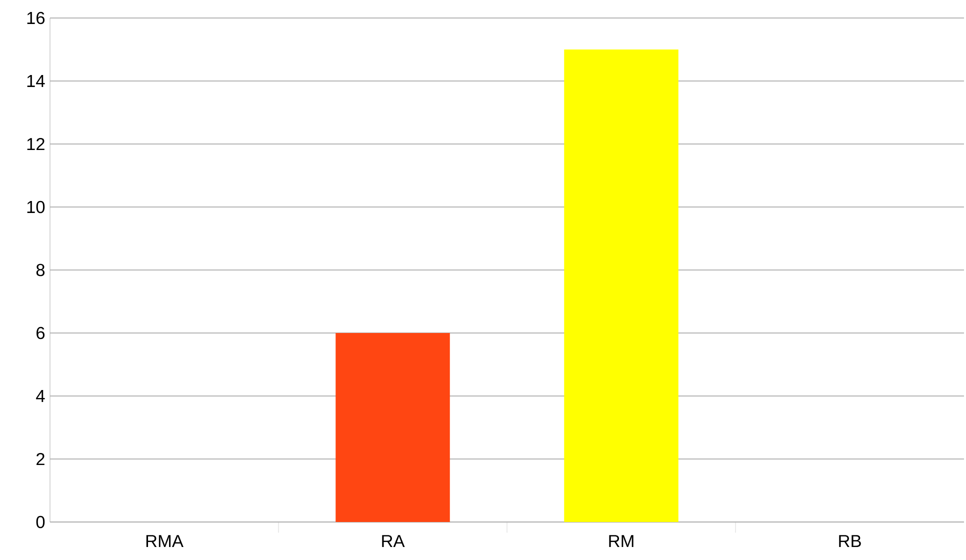 This screenshot has width=966, height=560. What do you see at coordinates (40, 522) in the screenshot?
I see `y-tick-label: 0` at bounding box center [40, 522].